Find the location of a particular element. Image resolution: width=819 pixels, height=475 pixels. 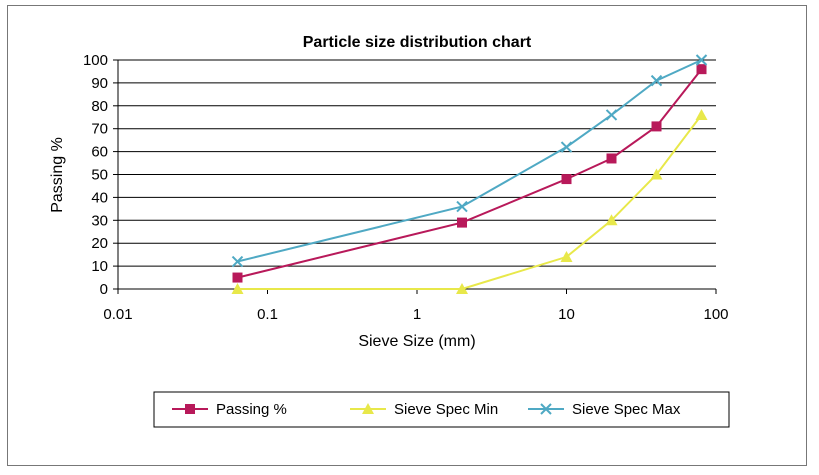

y-tick-label: 50 is located at coordinates (99, 175).